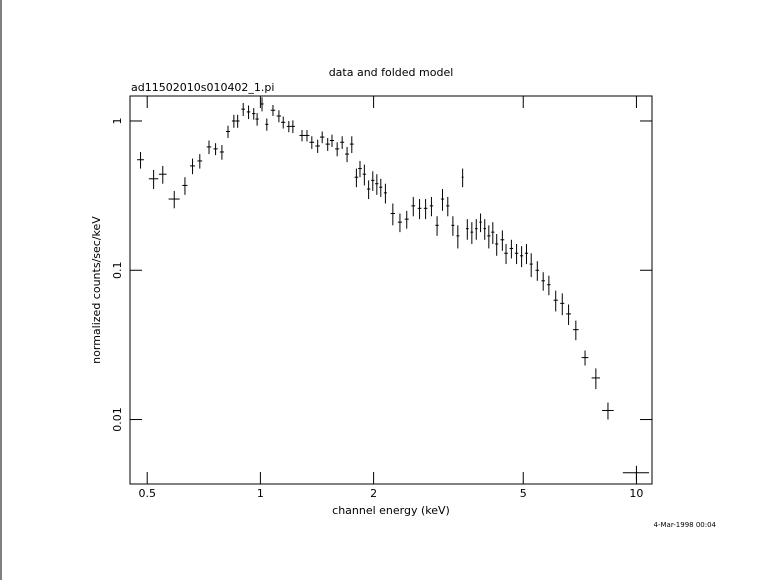 The width and height of the screenshot is (781, 580). Describe the element at coordinates (636, 493) in the screenshot. I see `x-tick-label: 10` at that location.